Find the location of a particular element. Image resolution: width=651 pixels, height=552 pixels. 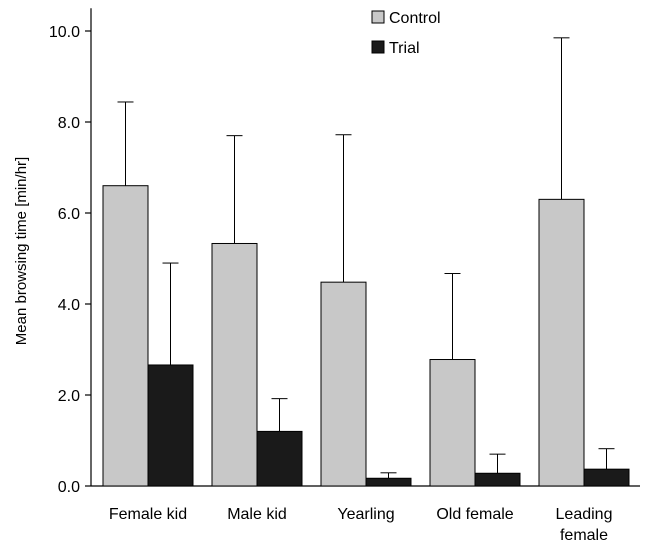

x-category-label: Old female is located at coordinates (474, 514).